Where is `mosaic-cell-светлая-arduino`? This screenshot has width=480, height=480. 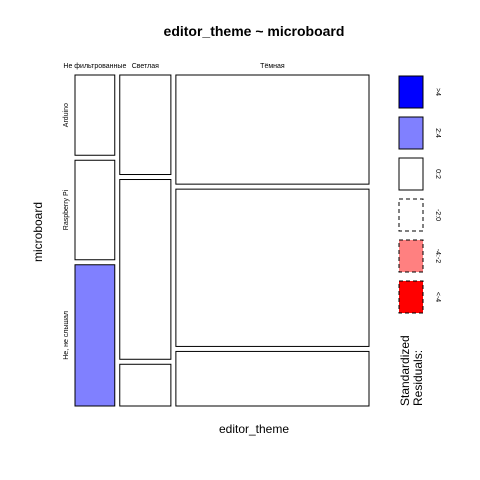 mosaic-cell-светлая-arduino is located at coordinates (145, 125).